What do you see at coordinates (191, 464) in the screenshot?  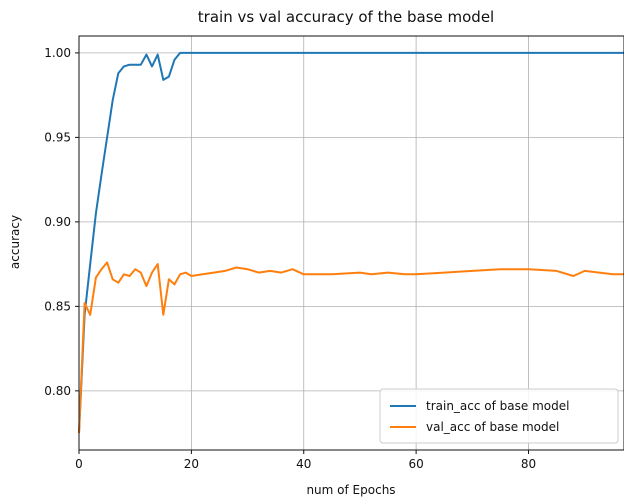 I see `x-tick-label: 20` at bounding box center [191, 464].